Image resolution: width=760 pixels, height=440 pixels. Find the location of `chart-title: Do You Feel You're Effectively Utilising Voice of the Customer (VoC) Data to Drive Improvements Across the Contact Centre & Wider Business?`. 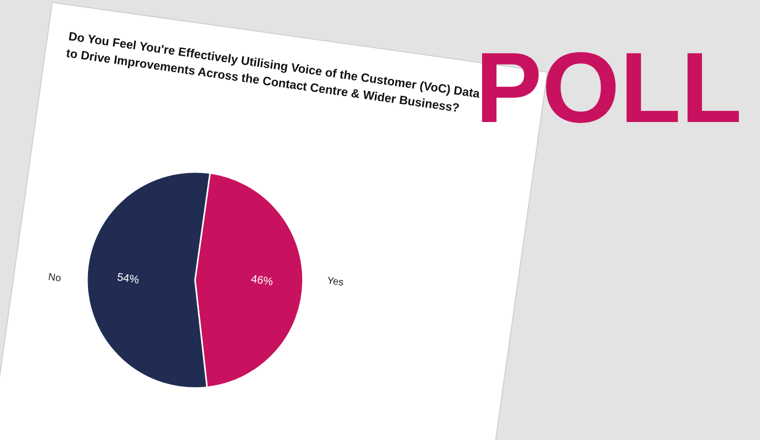

chart-title: Do You Feel You're Effectively Utilising Voice of the Customer (VoC) Data to Drive Improvements Across the Contact Centre & Wider Business? is located at coordinates (273, 72).